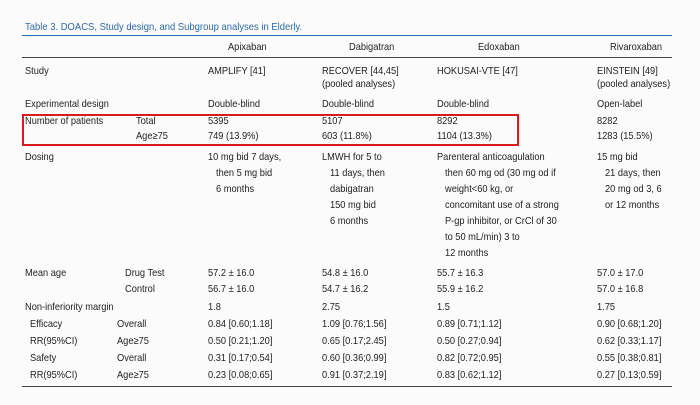 The width and height of the screenshot is (700, 405). I want to click on efficacy-overall-label: Overall, so click(132, 324).